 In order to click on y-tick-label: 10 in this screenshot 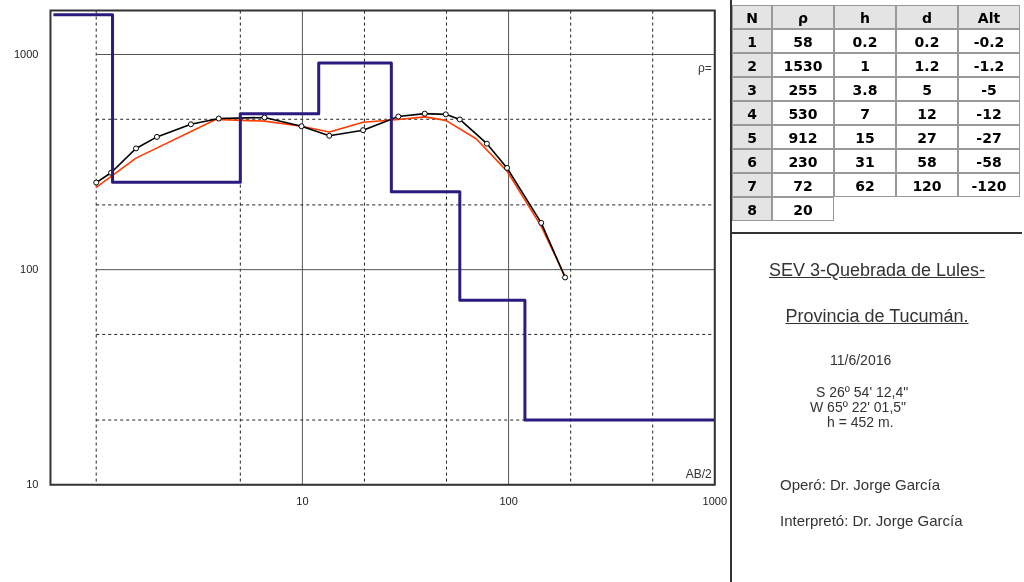, I will do `click(32, 483)`.